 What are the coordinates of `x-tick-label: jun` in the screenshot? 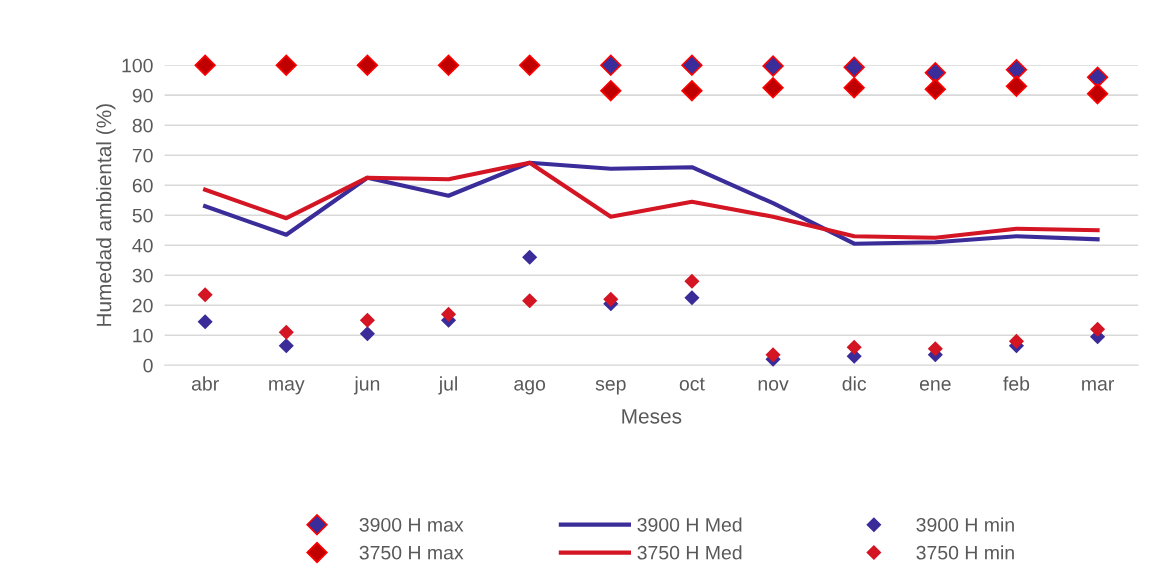 It's located at (366, 385).